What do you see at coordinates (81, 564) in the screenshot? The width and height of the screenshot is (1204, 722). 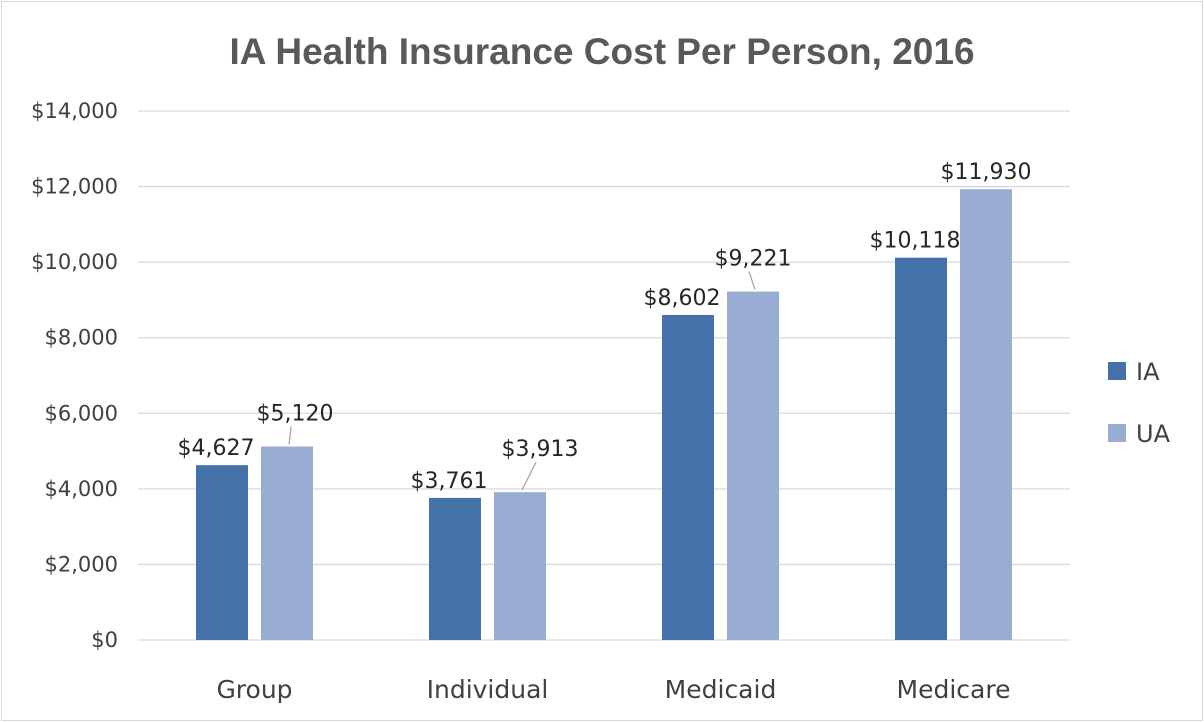 I see `y-tick-label: $2,000` at bounding box center [81, 564].